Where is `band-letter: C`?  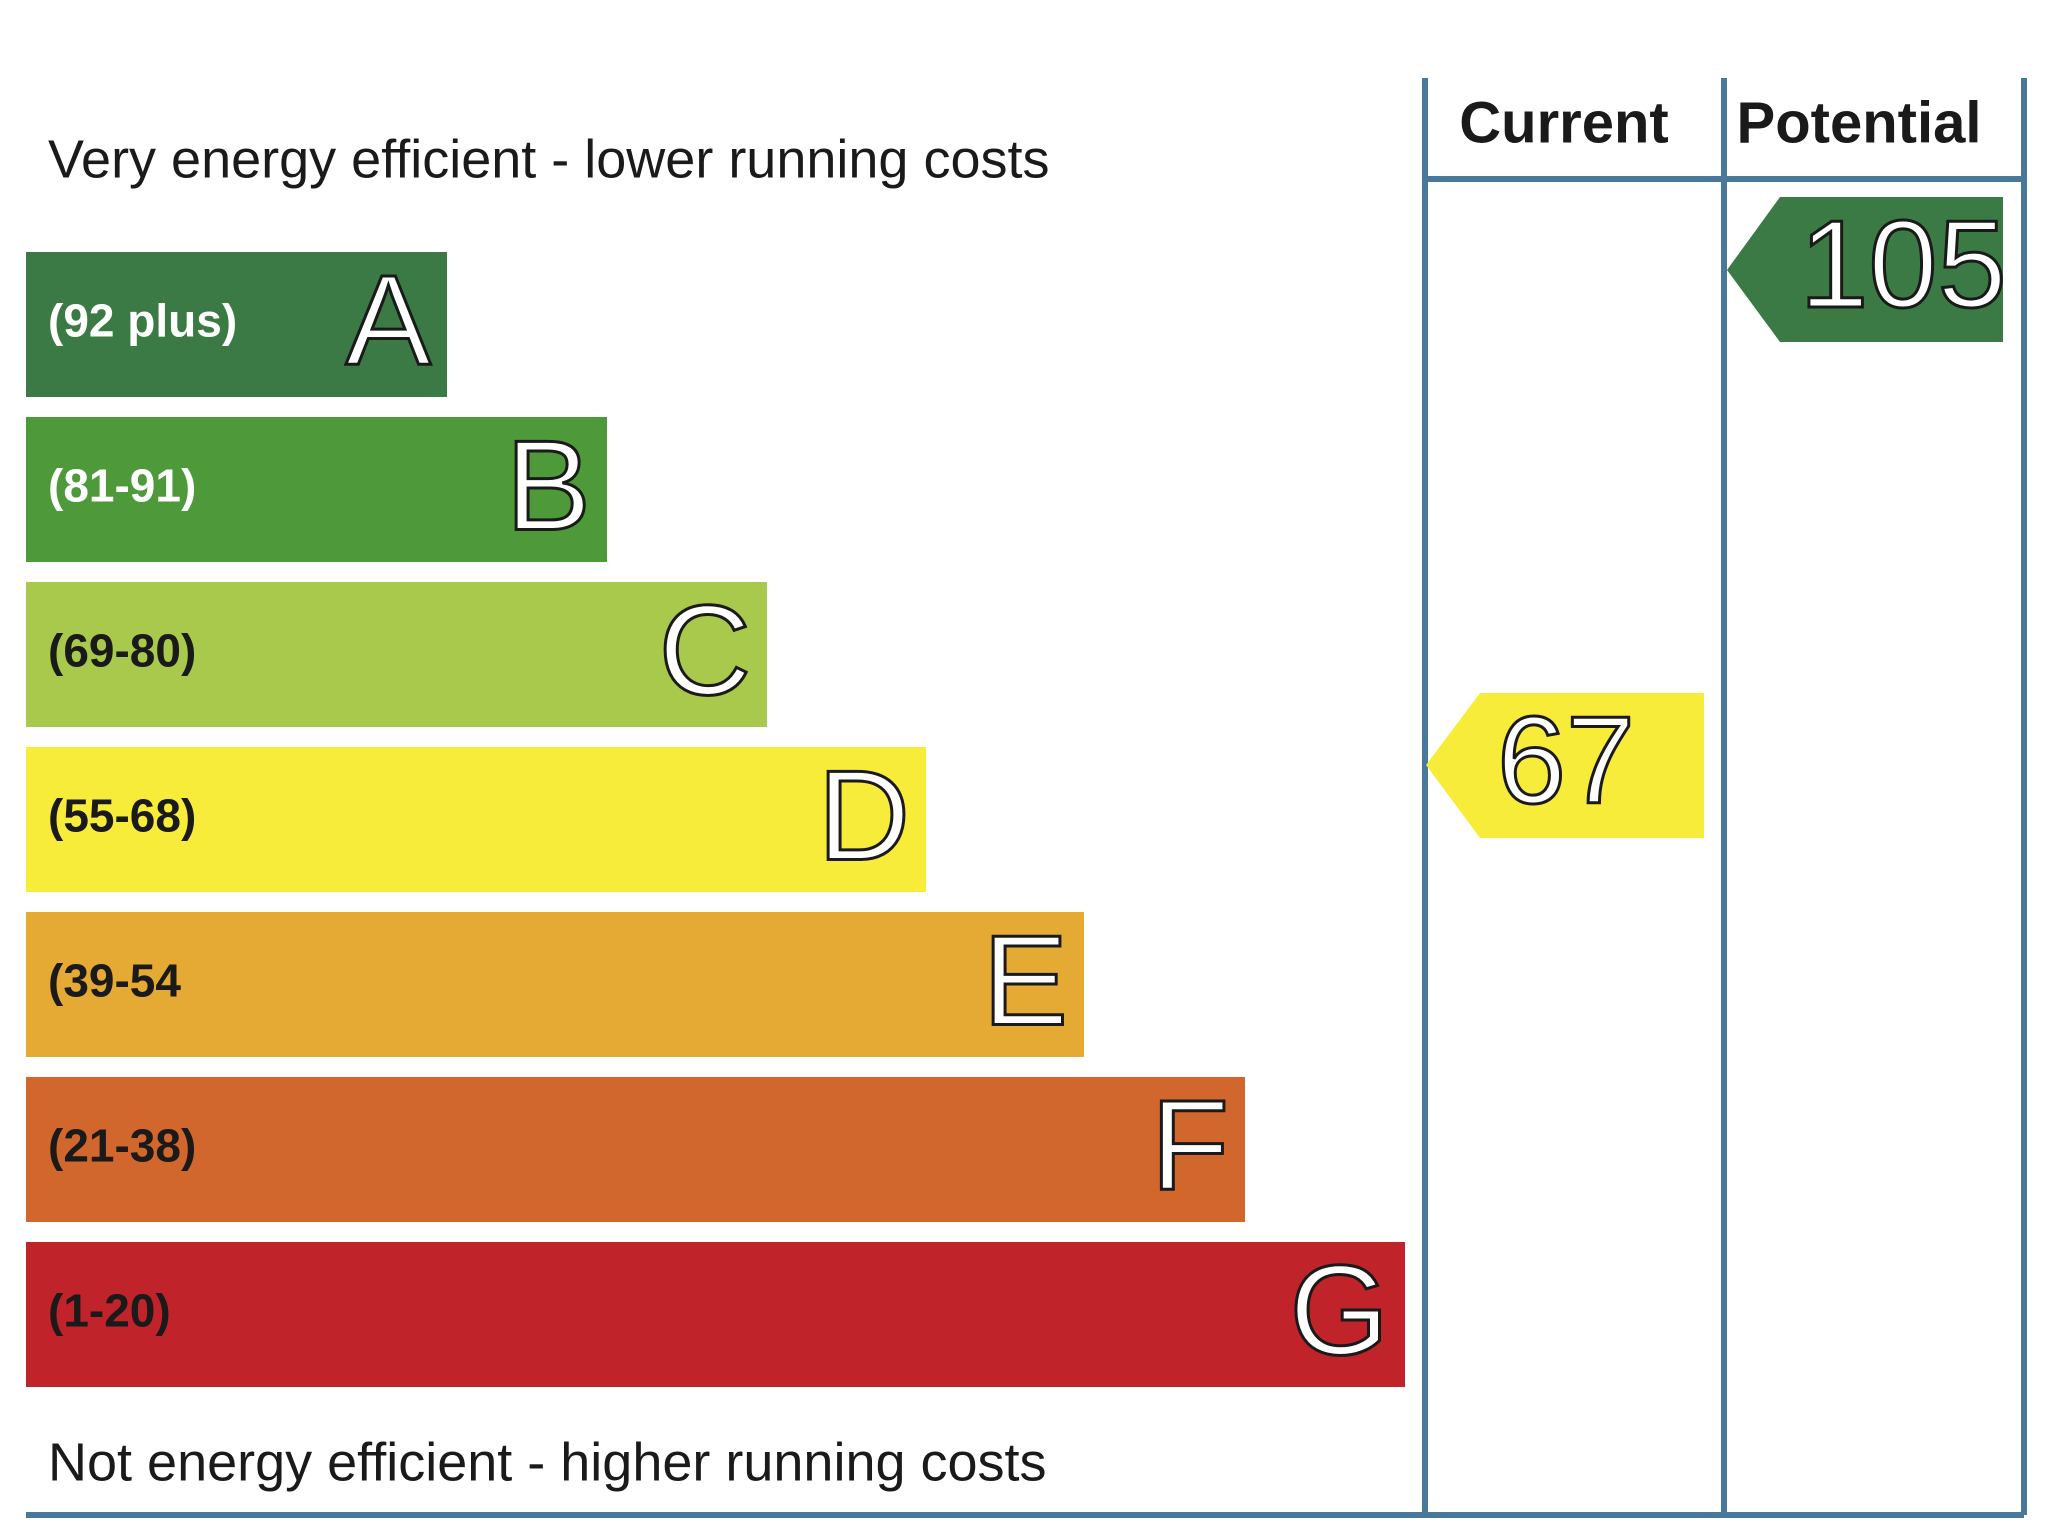
band-letter: C is located at coordinates (705, 650).